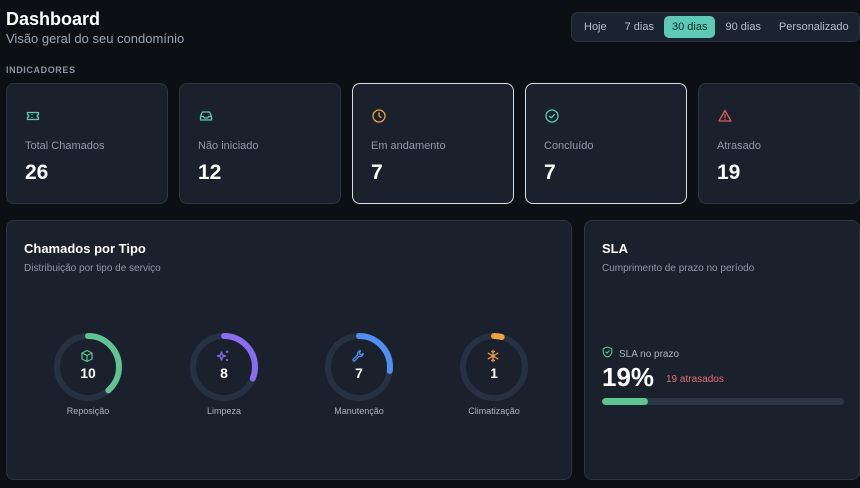  I want to click on range-7-dias-button: 7 dias, so click(639, 27).